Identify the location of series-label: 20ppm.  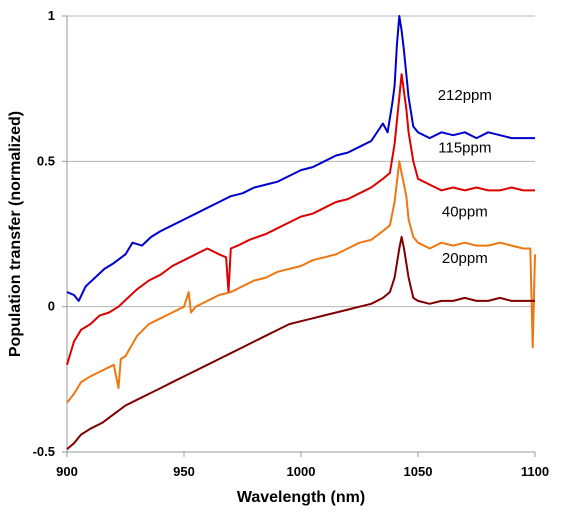
(465, 258).